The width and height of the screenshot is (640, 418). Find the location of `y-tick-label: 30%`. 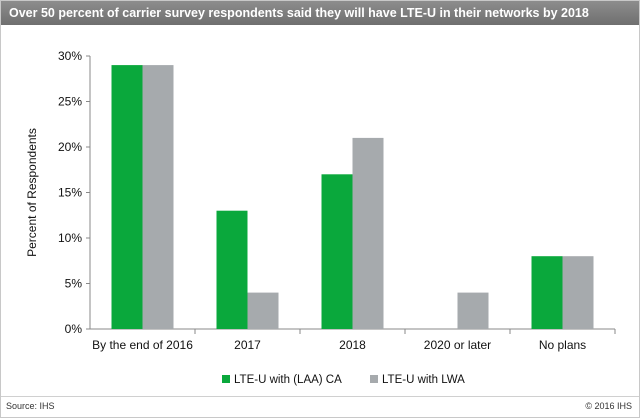

y-tick-label: 30% is located at coordinates (70, 56).